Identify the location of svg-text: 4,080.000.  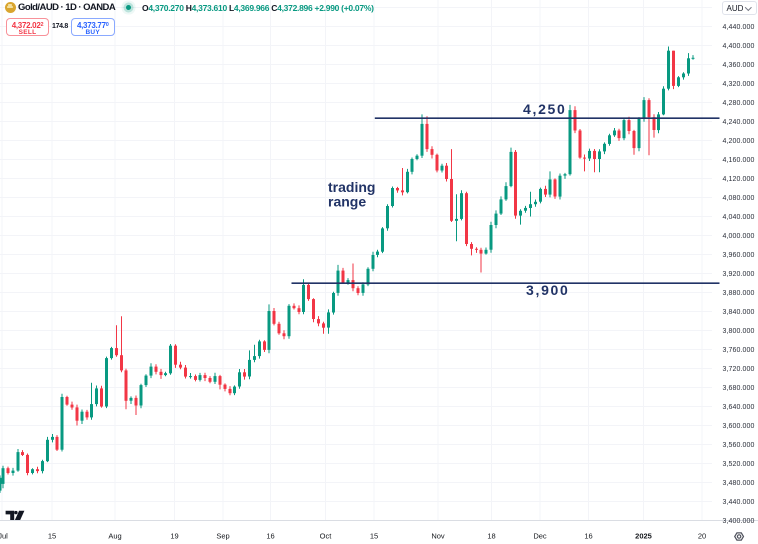
(738, 198).